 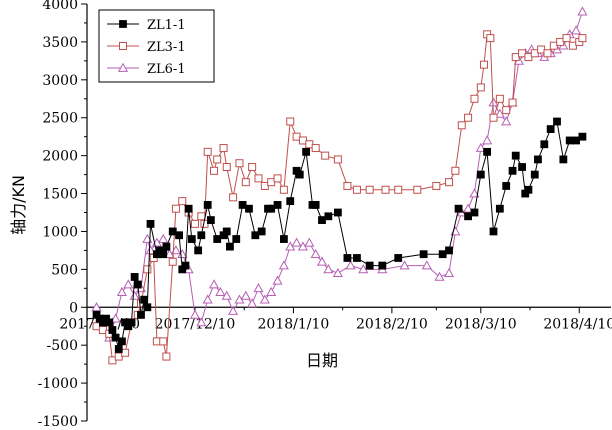 What do you see at coordinates (60, 232) in the screenshot?
I see `y-tick-label: 1000` at bounding box center [60, 232].